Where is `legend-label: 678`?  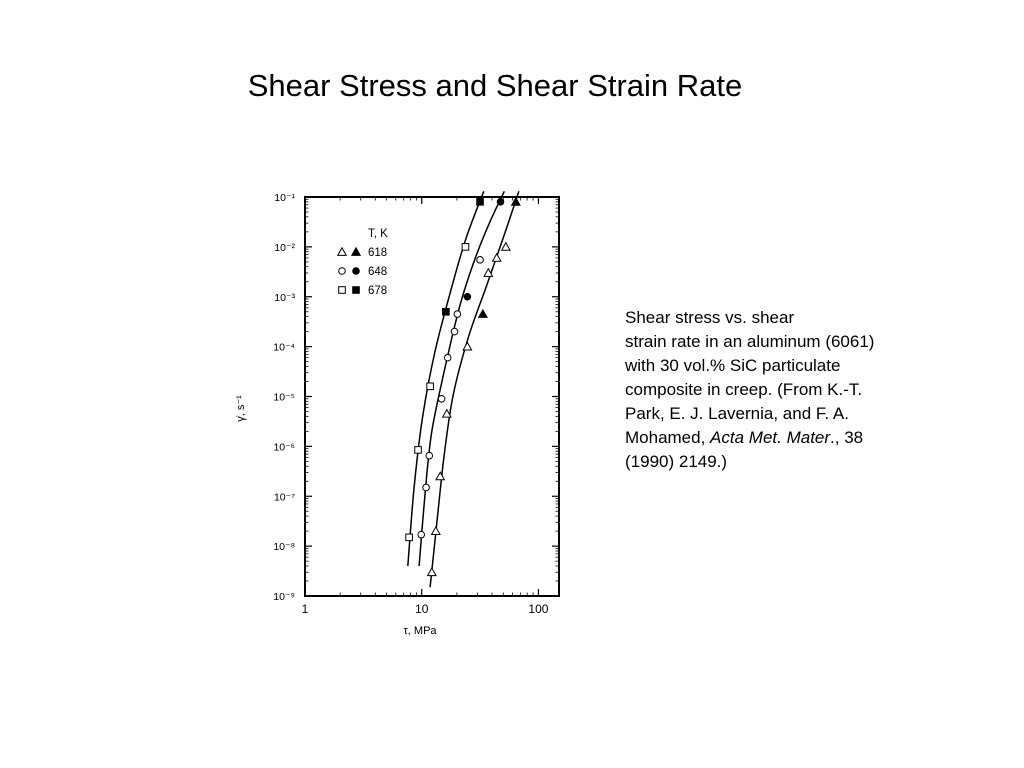 legend-label: 678 is located at coordinates (377, 291).